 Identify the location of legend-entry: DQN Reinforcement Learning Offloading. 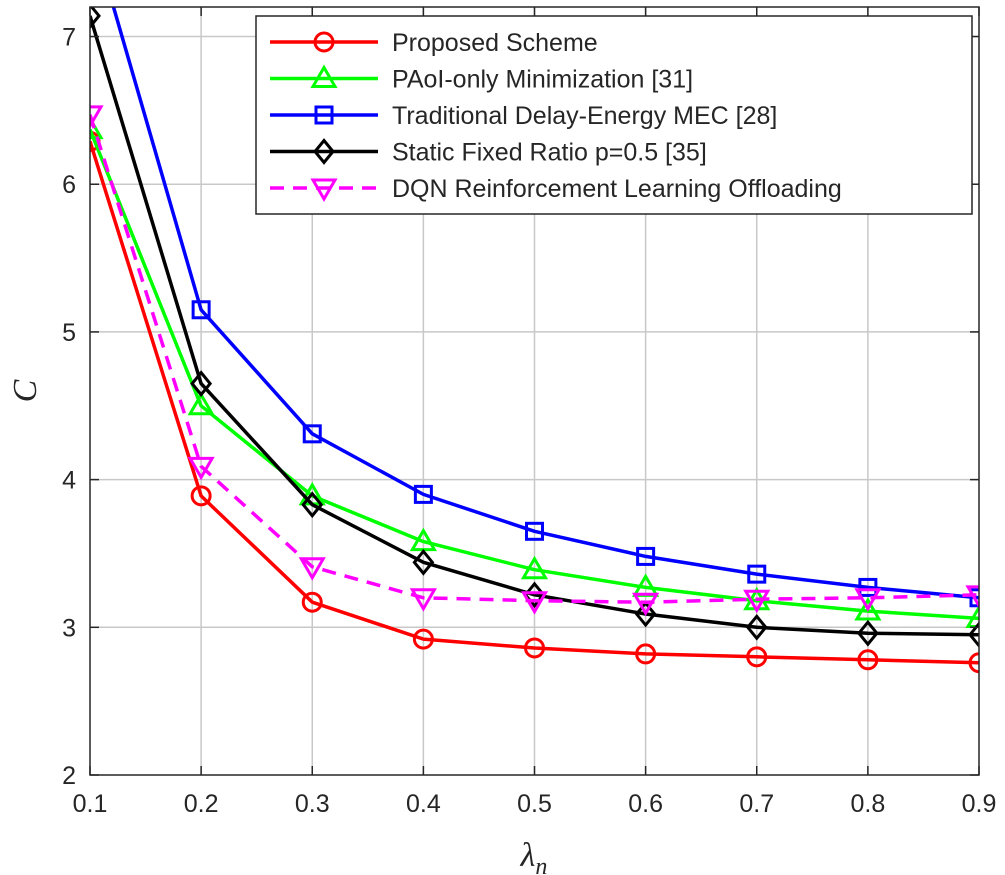
(556, 189).